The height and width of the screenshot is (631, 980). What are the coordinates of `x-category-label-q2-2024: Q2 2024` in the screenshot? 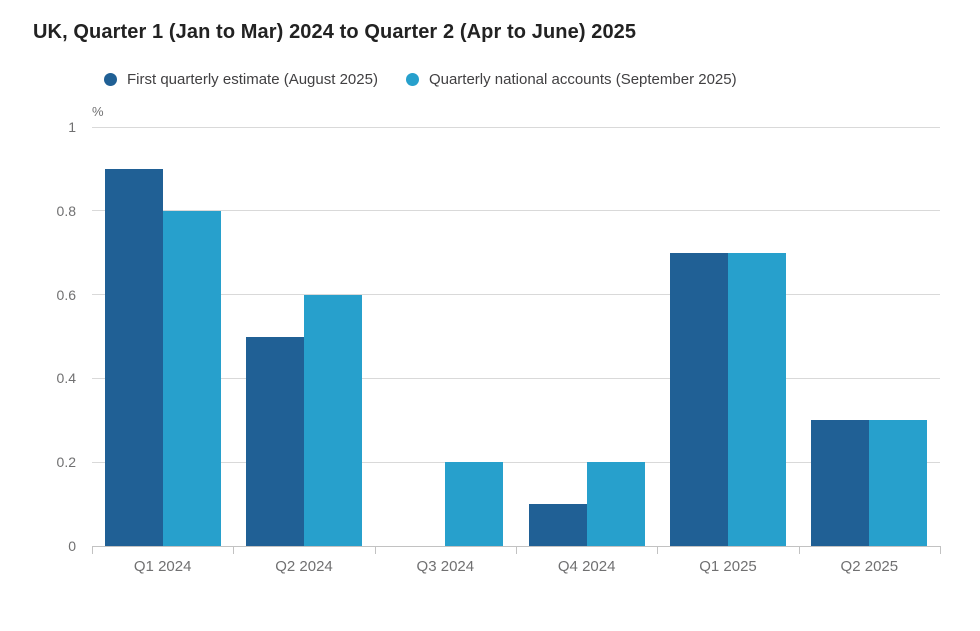 It's located at (304, 566).